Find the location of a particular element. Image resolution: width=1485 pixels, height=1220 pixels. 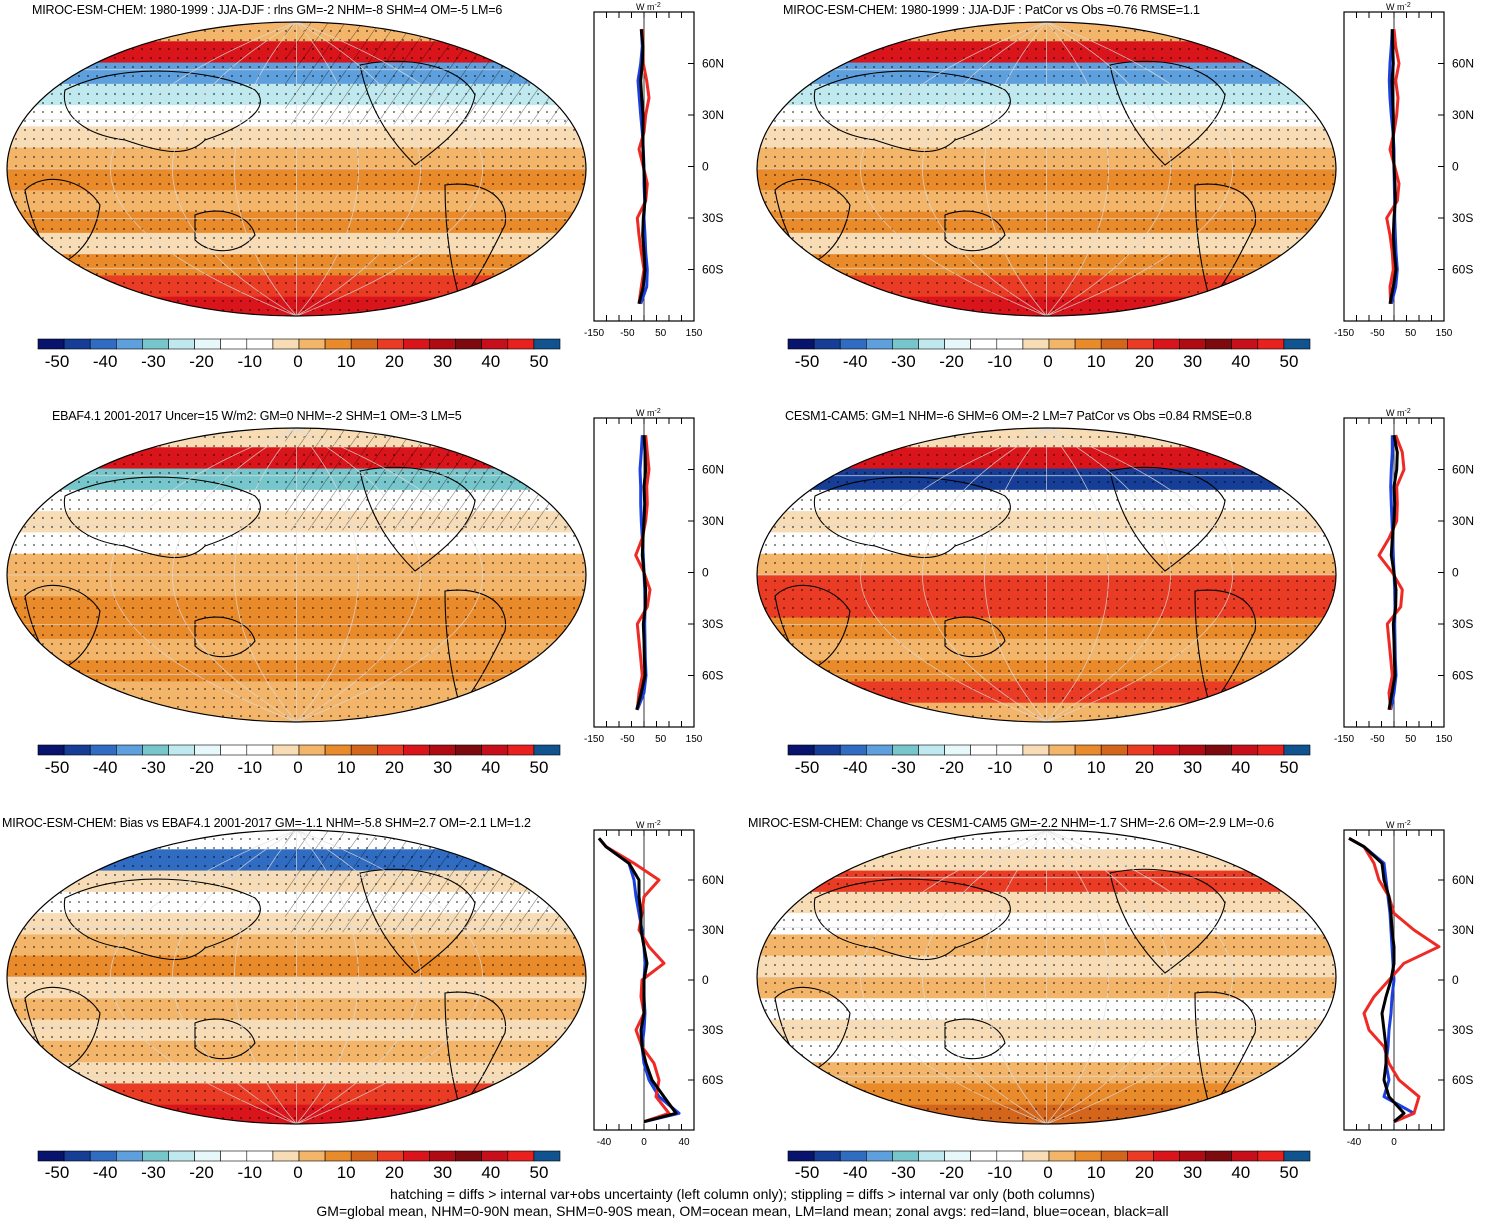

x-tick-label: 150 is located at coordinates (694, 333).